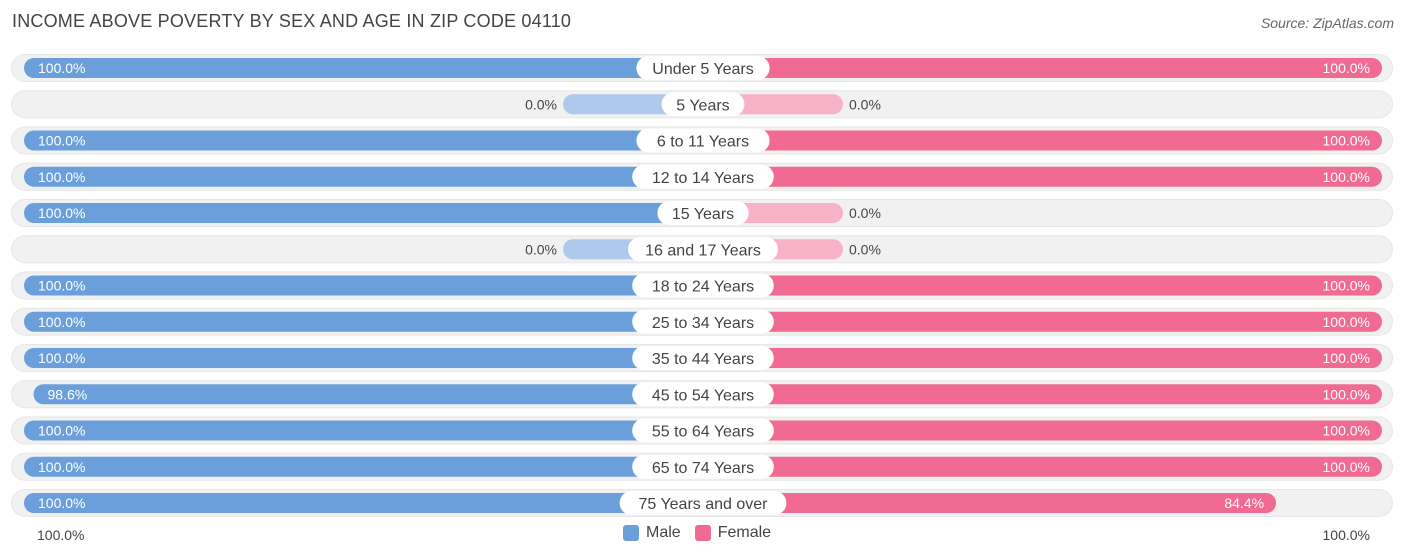 This screenshot has width=1406, height=559. What do you see at coordinates (663, 532) in the screenshot?
I see `legend-label-male: Male` at bounding box center [663, 532].